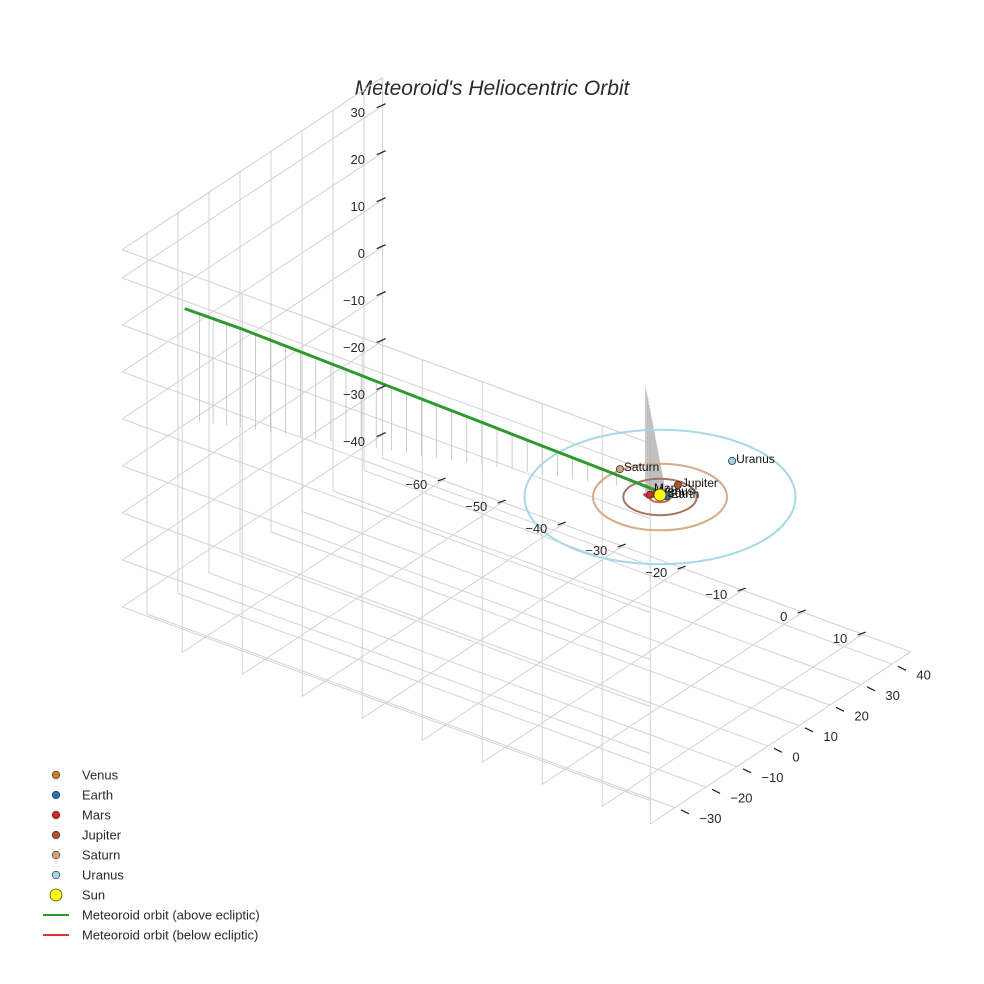 Image resolution: width=984 pixels, height=984 pixels. Describe the element at coordinates (677, 493) in the screenshot. I see `body-label: Sun` at that location.